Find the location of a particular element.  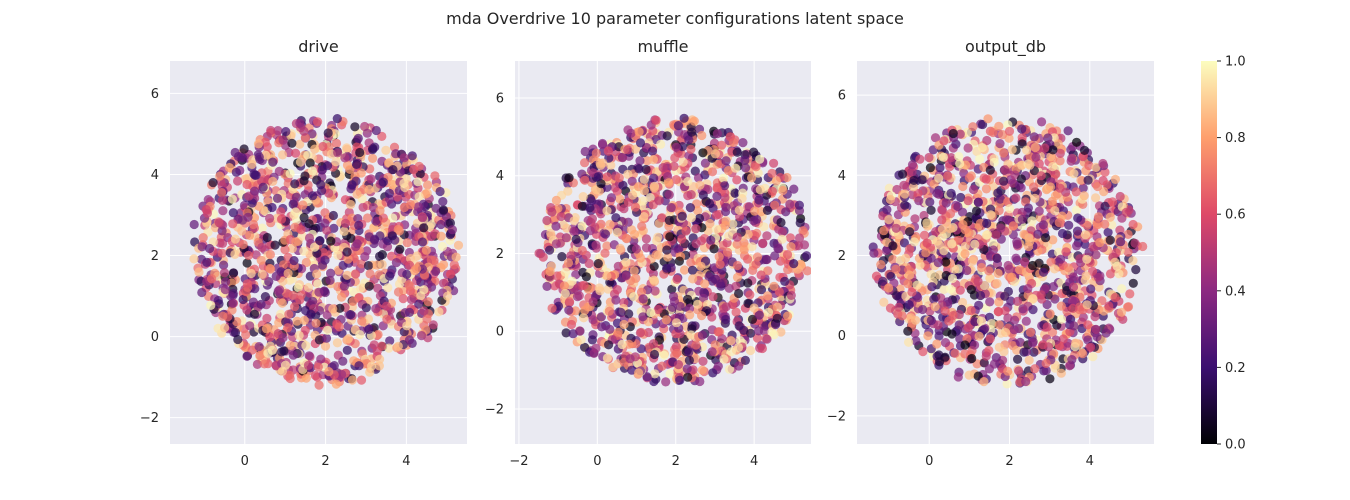

scatter-points is located at coordinates (1008, 251).